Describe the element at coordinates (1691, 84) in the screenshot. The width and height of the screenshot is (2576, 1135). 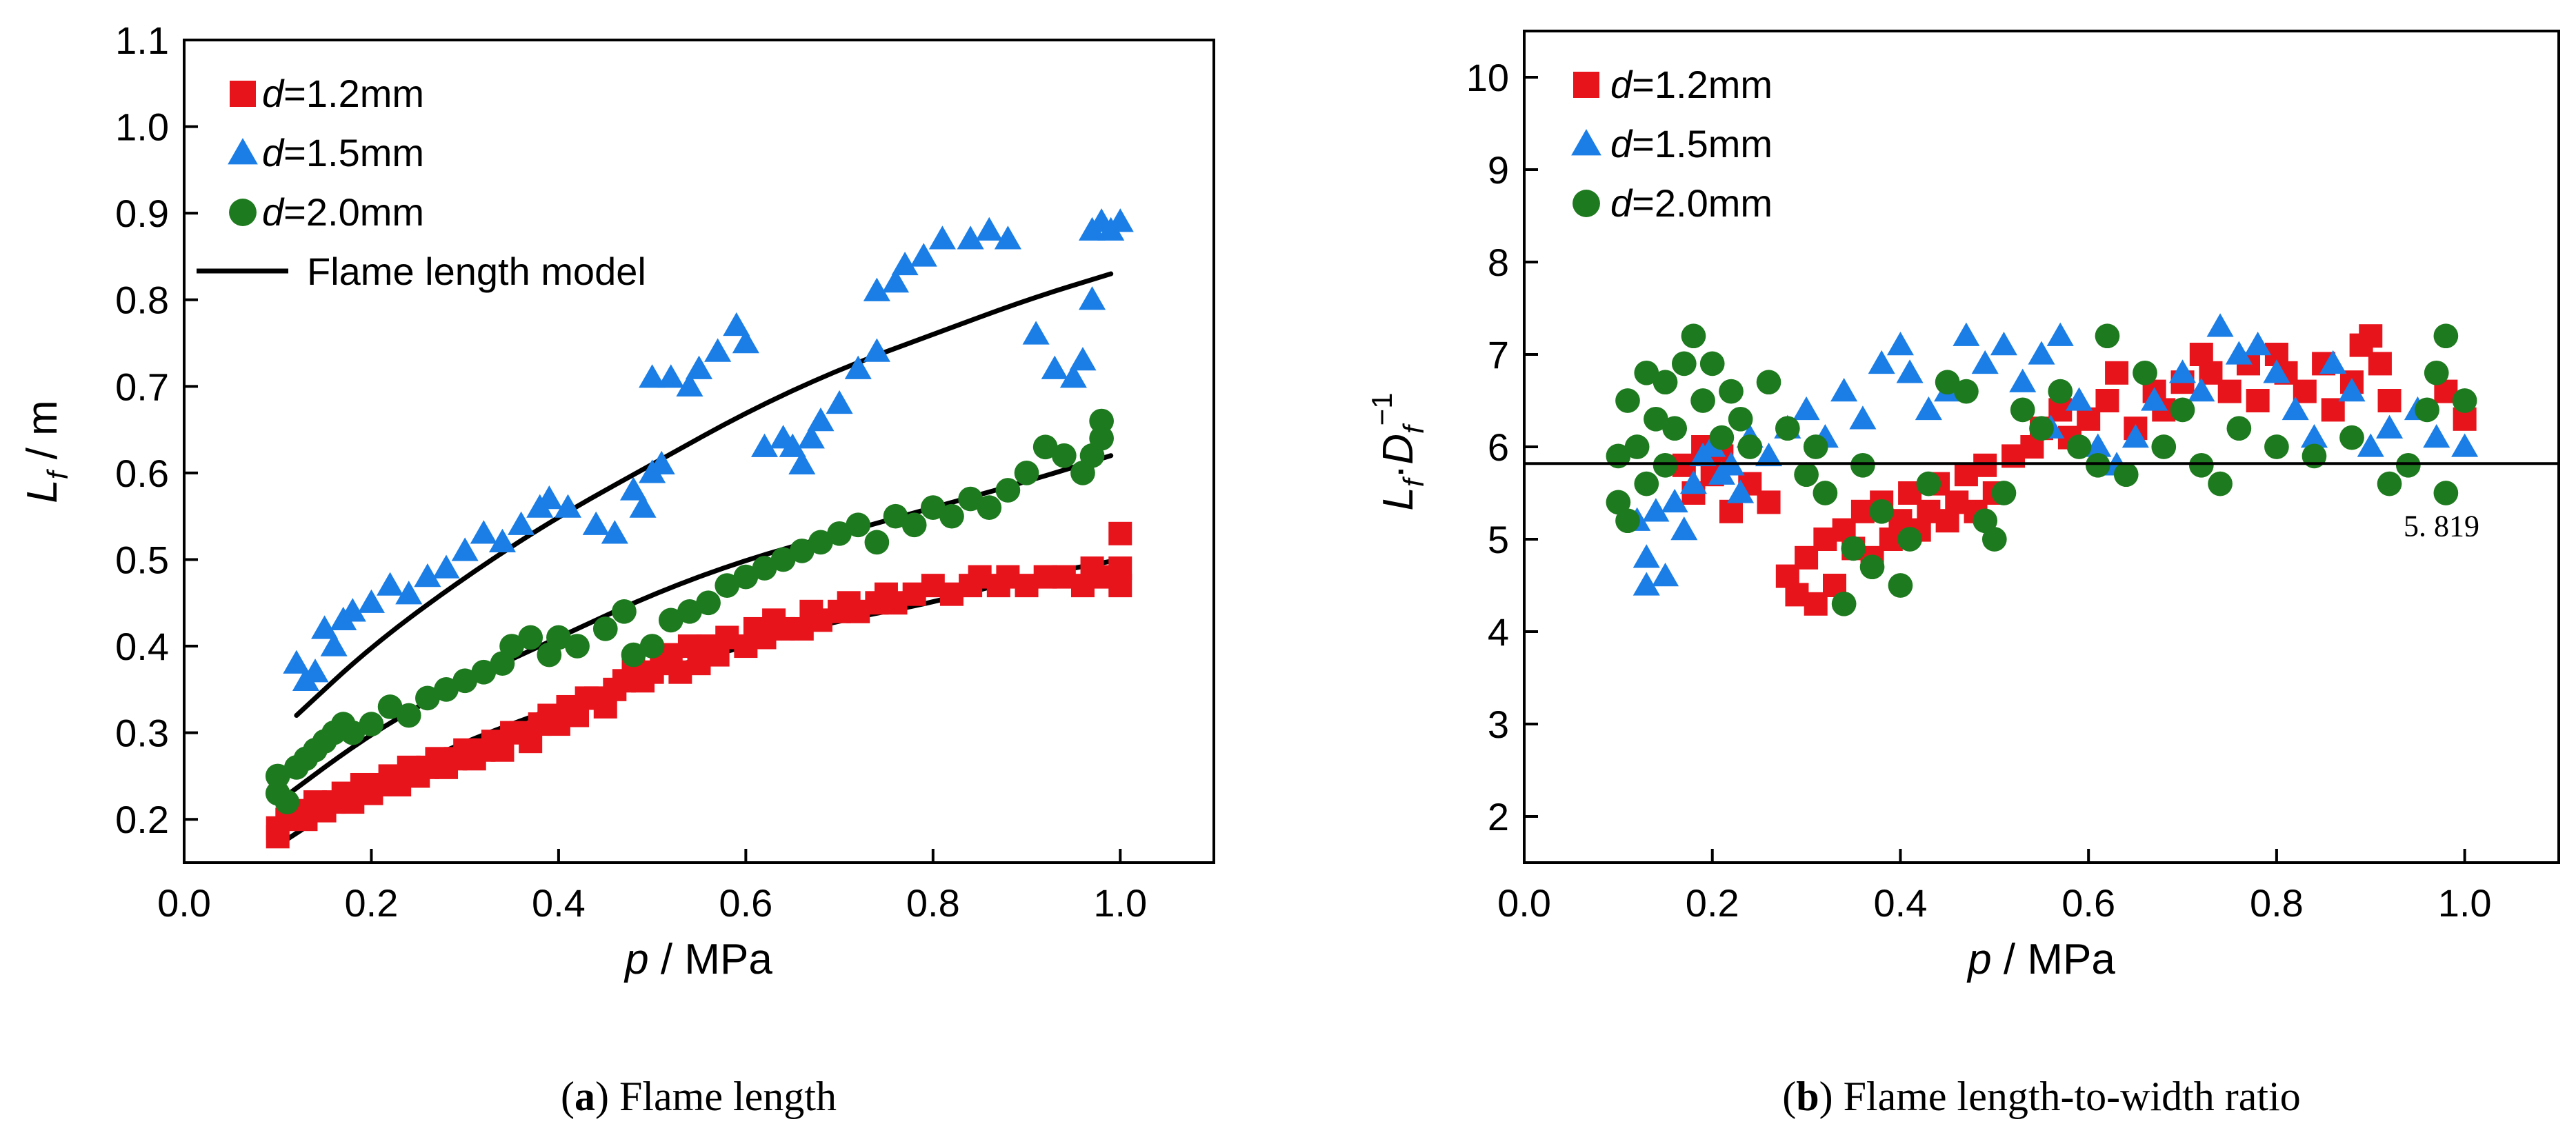
I see `panel-b-legend-label-d12: d=1.2mm` at that location.